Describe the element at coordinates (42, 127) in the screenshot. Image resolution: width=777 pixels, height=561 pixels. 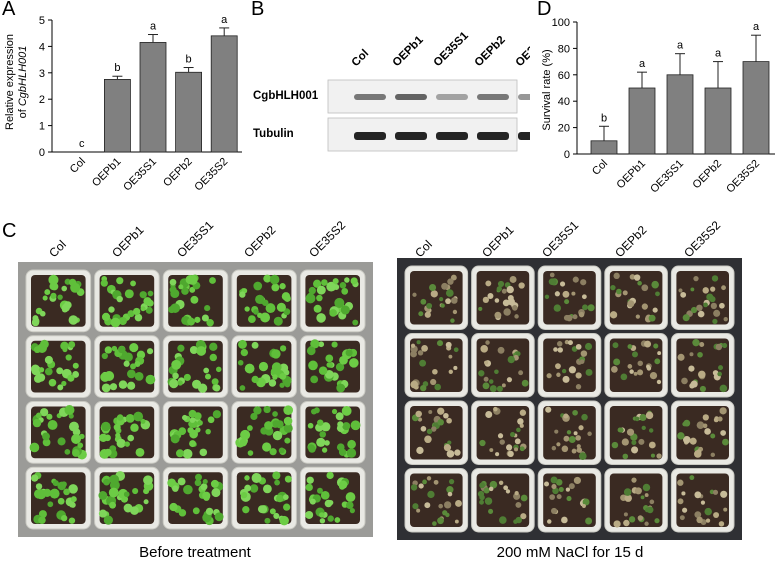
I see `y-tick-label: 1` at that location.